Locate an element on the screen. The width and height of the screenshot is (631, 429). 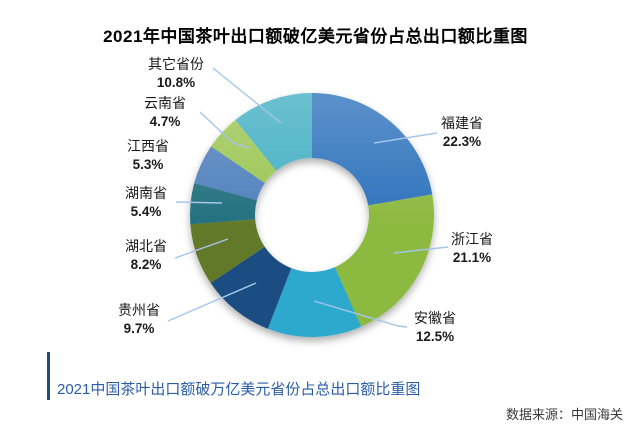
slice-label-percent: 4.7% is located at coordinates (165, 121).